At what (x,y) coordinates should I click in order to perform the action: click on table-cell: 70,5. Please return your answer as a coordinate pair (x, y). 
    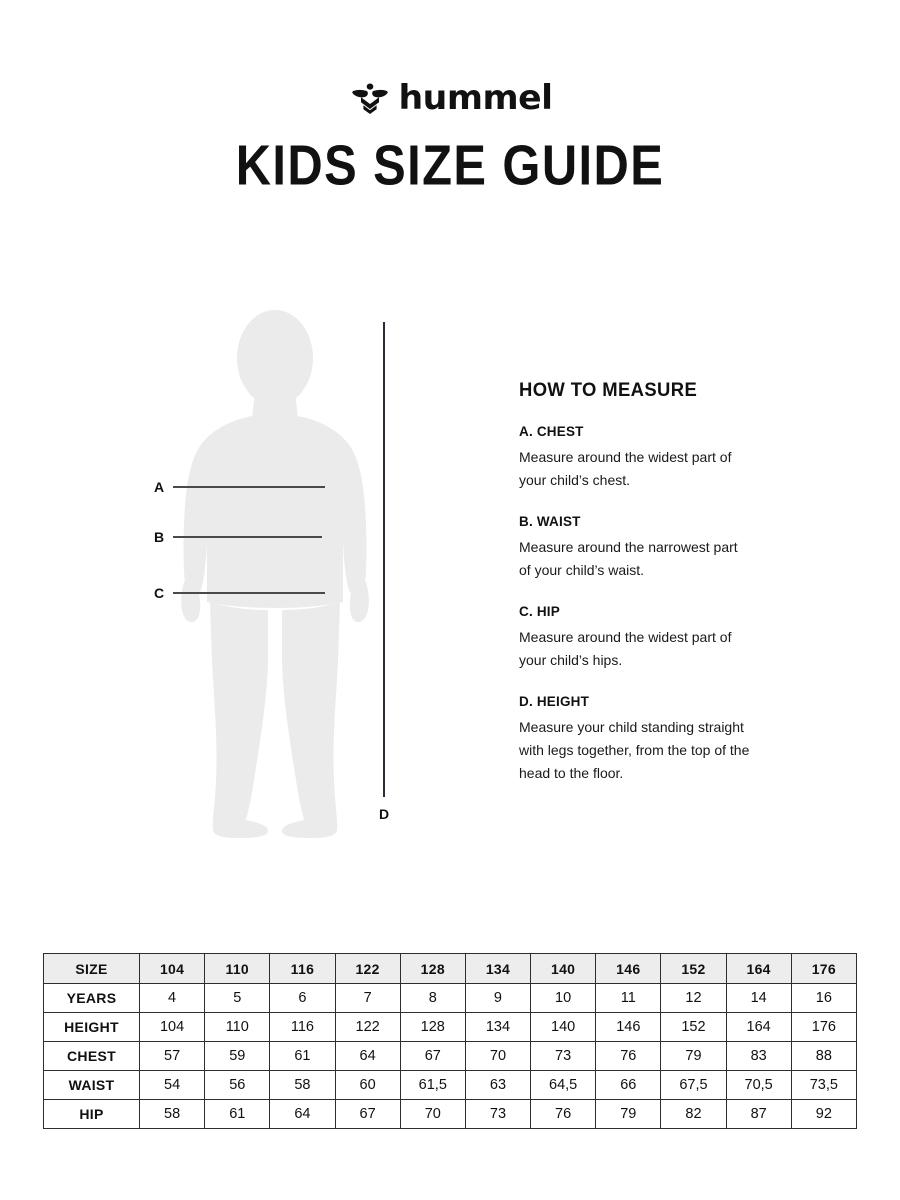
    Looking at the image, I should click on (758, 1085).